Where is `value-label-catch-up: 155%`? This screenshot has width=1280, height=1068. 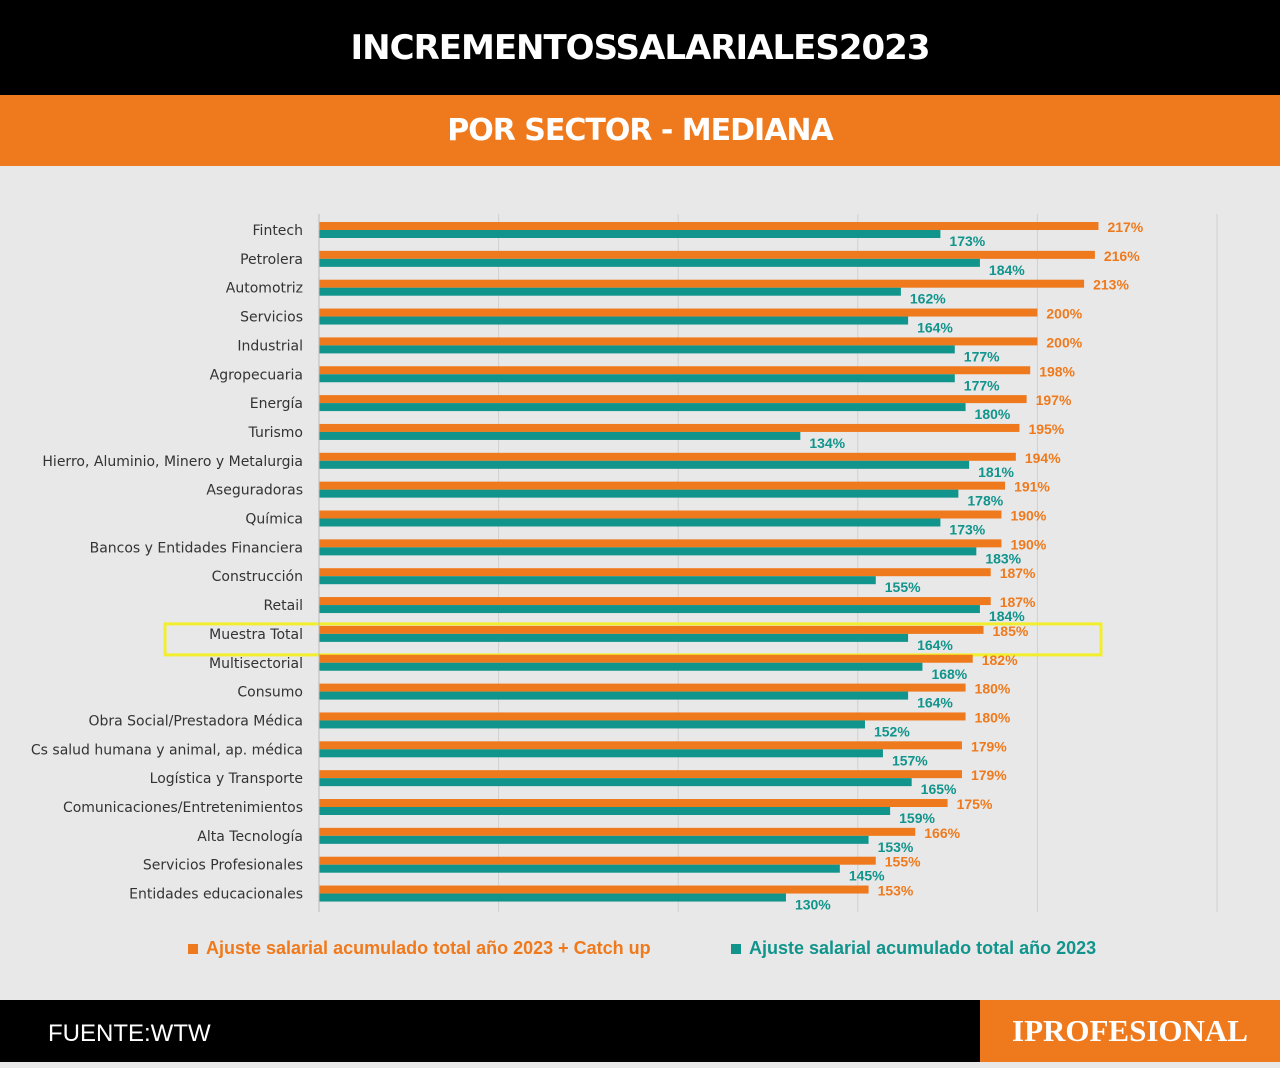 value-label-catch-up: 155% is located at coordinates (903, 862).